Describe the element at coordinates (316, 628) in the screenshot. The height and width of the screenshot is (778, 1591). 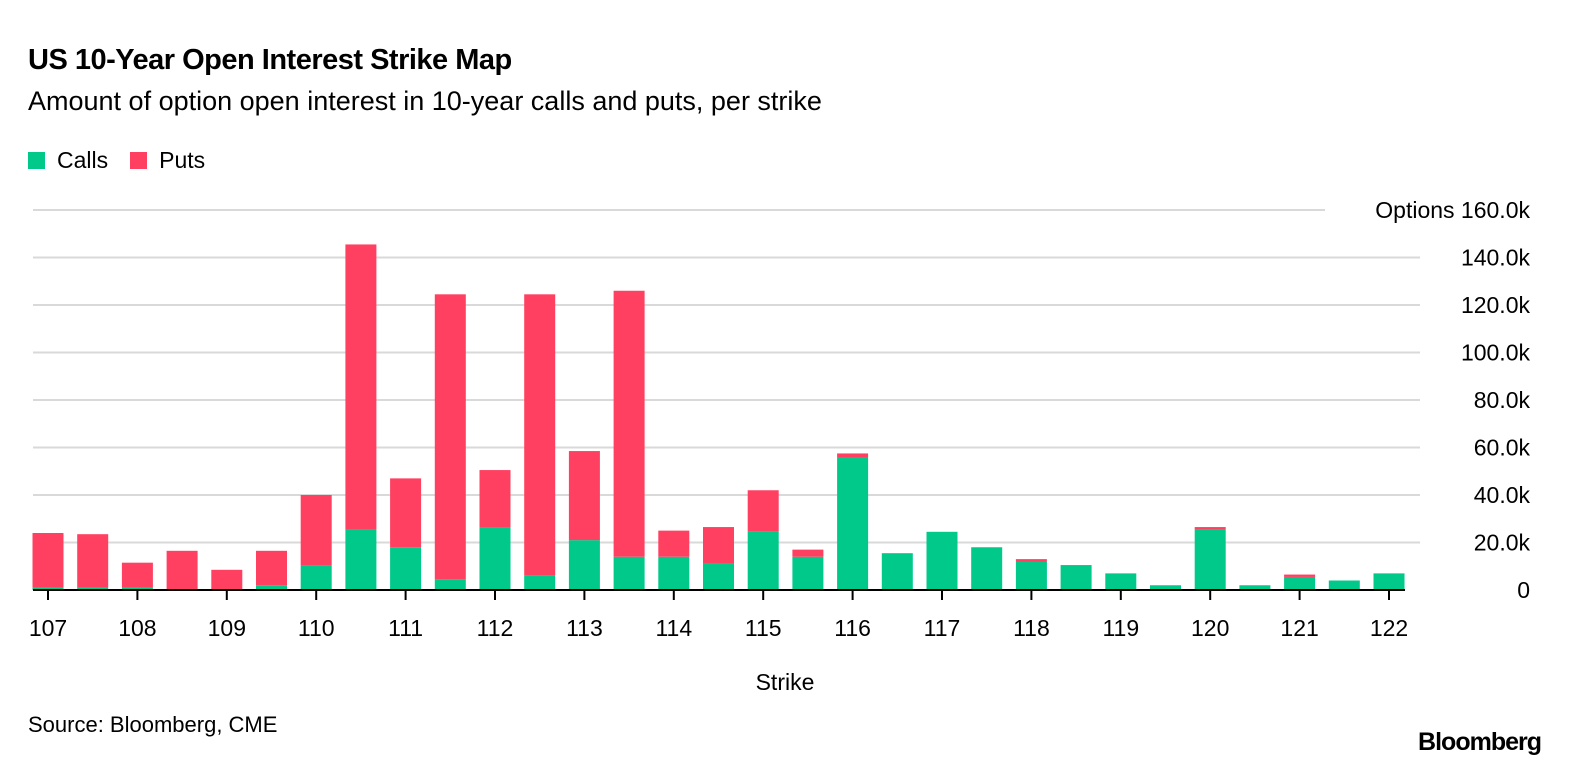
I see `x-tick-label: 110` at that location.